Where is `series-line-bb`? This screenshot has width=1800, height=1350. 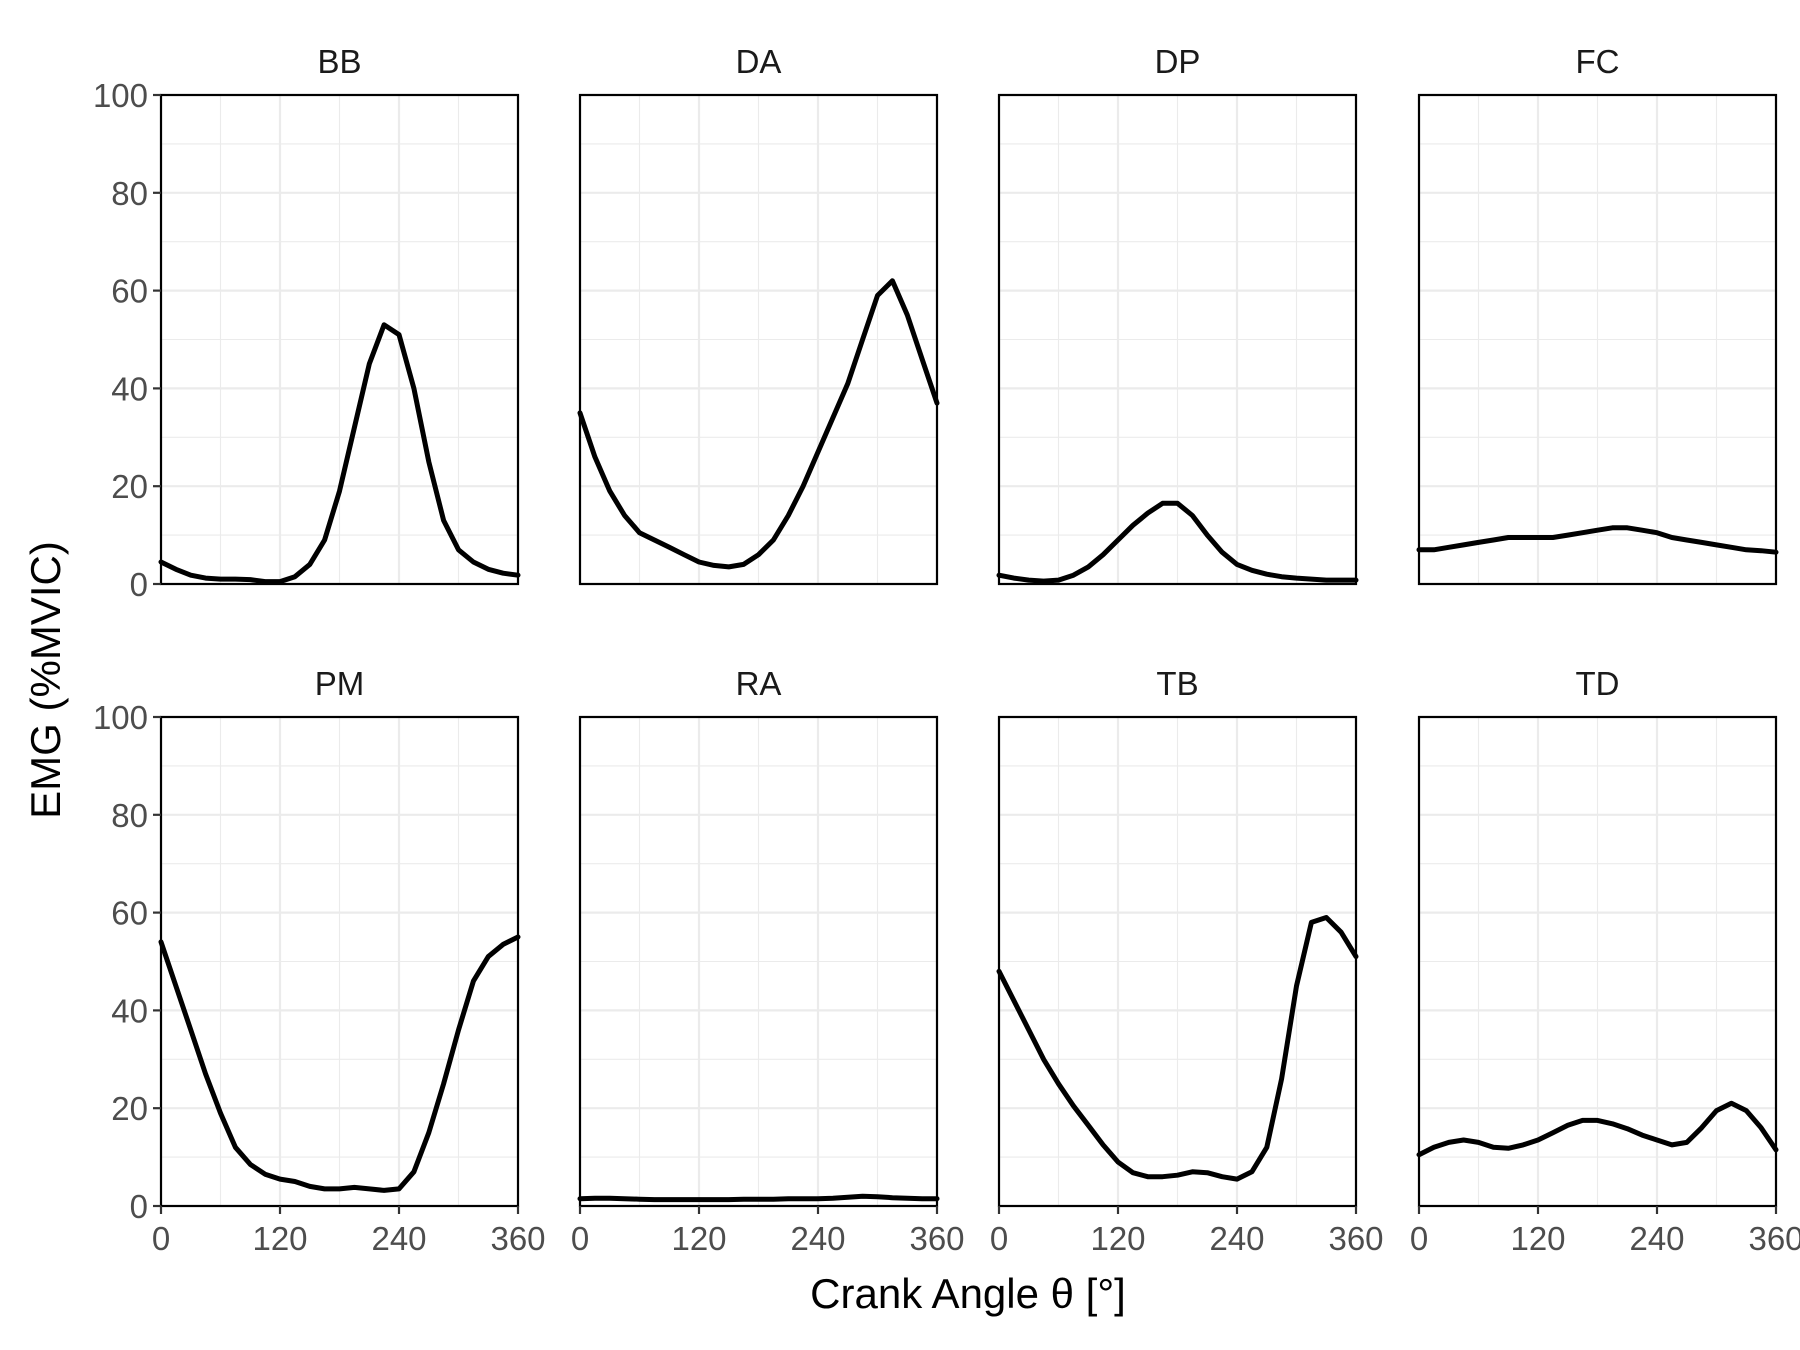 series-line-bb is located at coordinates (339, 453).